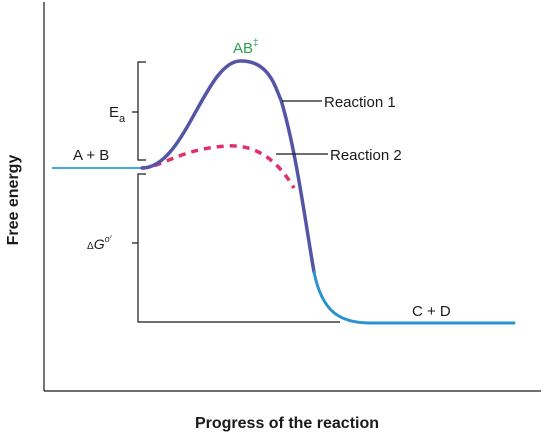 The height and width of the screenshot is (435, 543). Describe the element at coordinates (431, 311) in the screenshot. I see `products-label: C + D` at that location.